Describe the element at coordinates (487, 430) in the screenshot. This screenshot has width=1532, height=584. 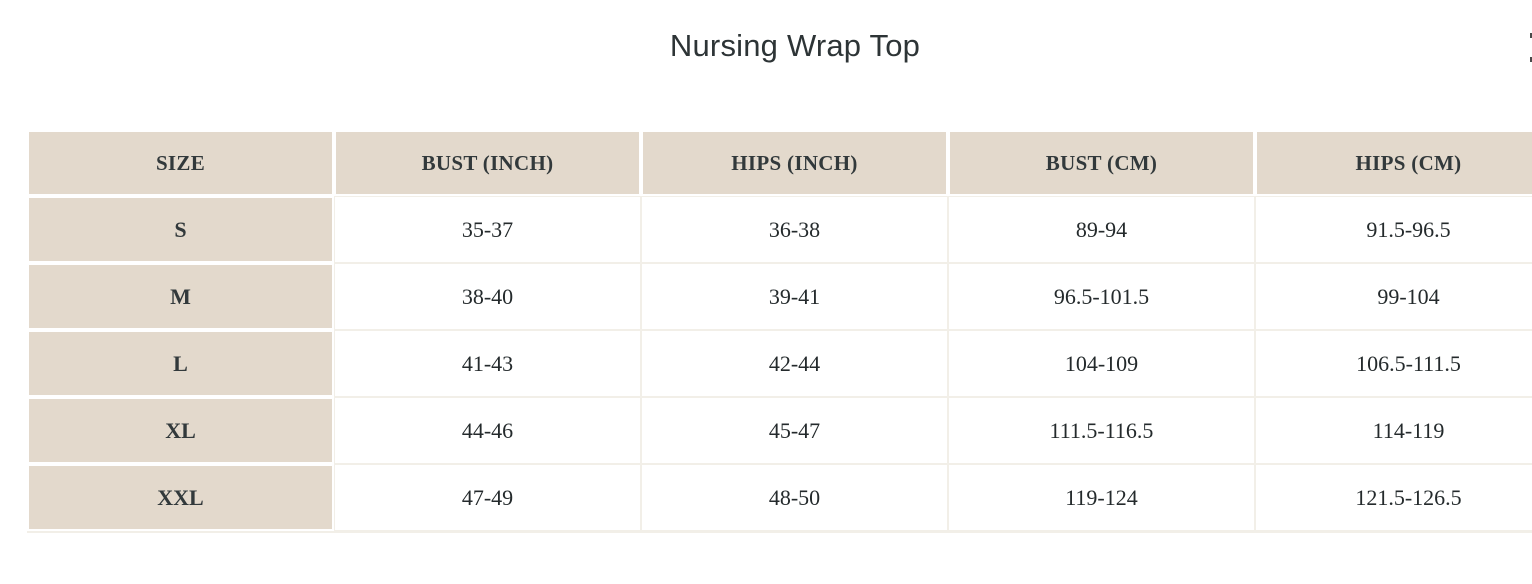
I see `bust-inch-cell: 44-46` at that location.